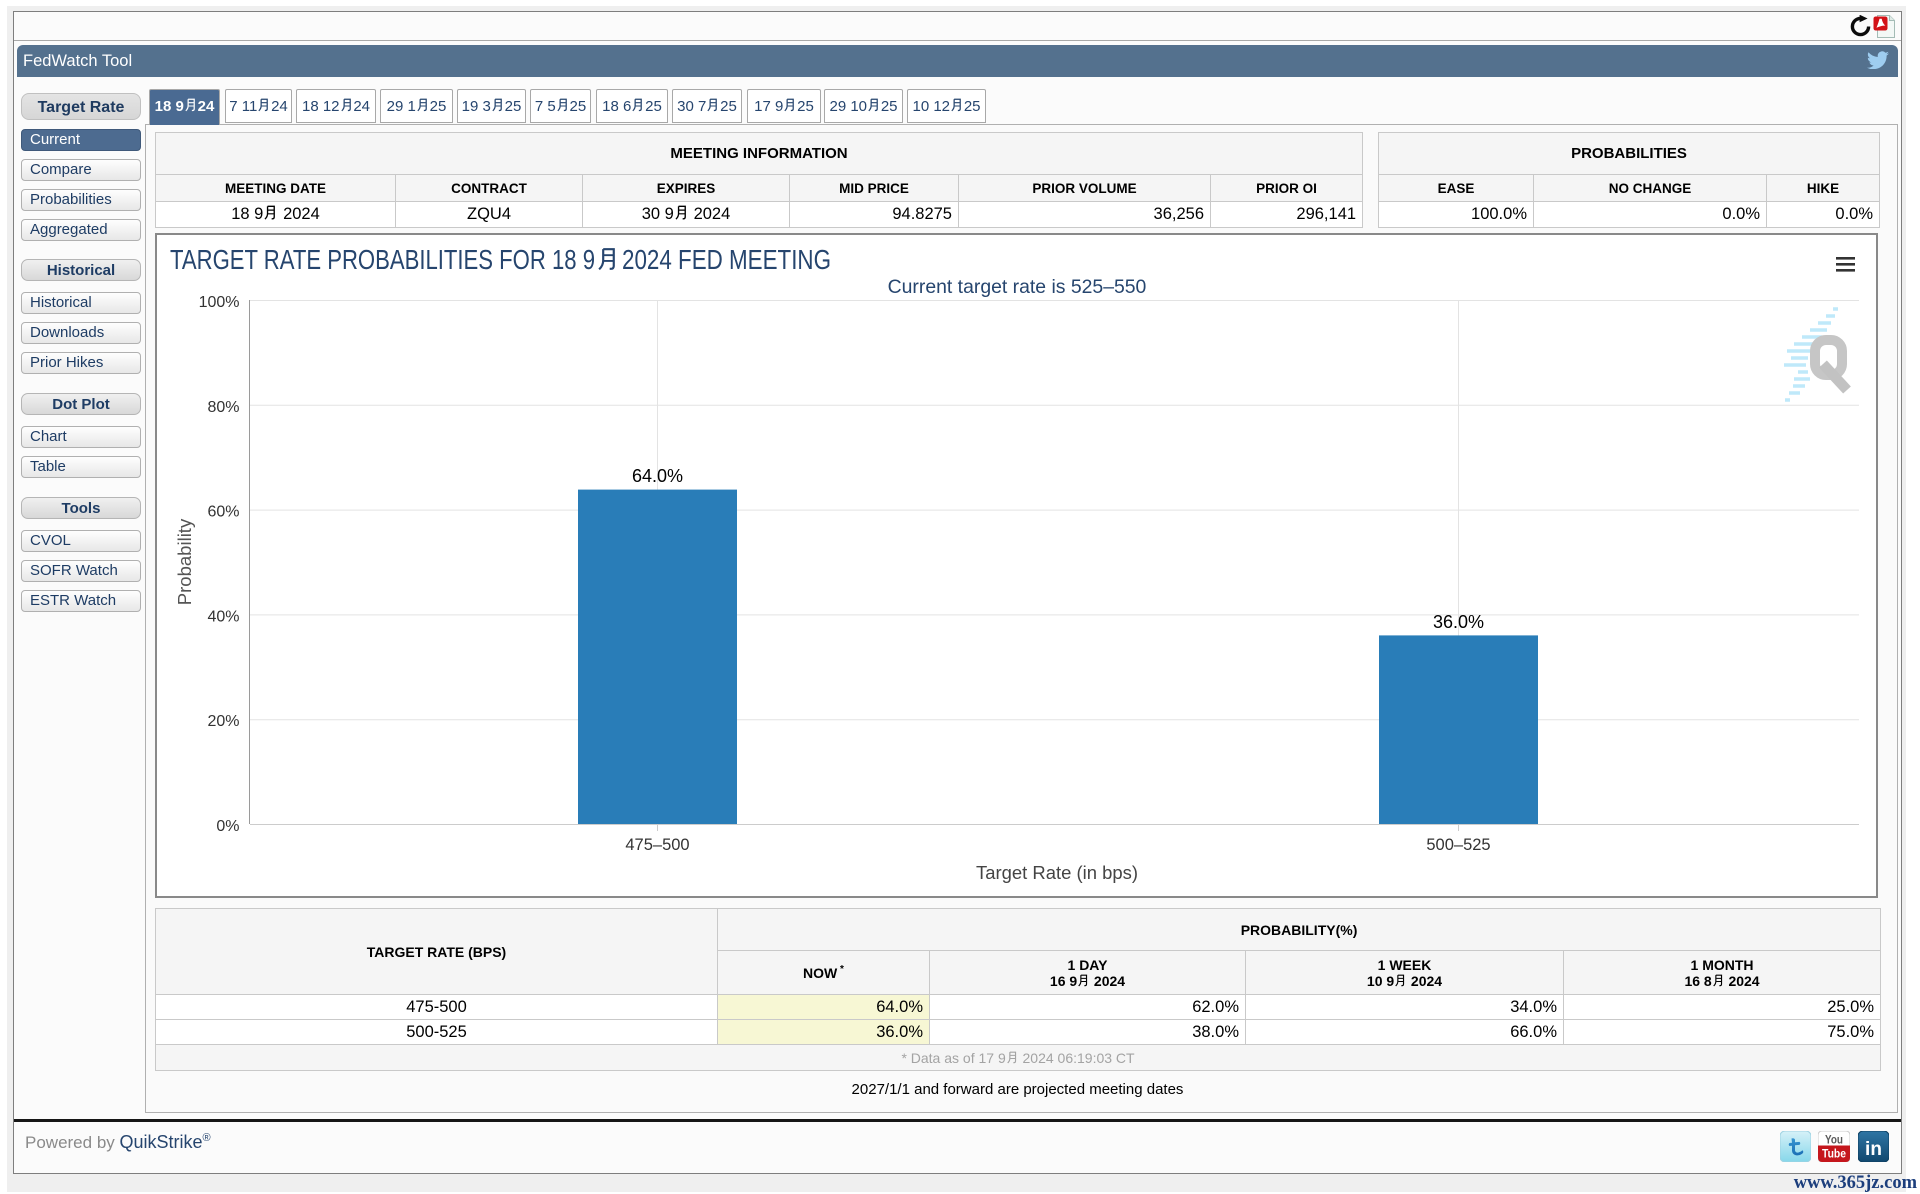  What do you see at coordinates (1834, 1155) in the screenshot?
I see `svg-text: Tube` at bounding box center [1834, 1155].